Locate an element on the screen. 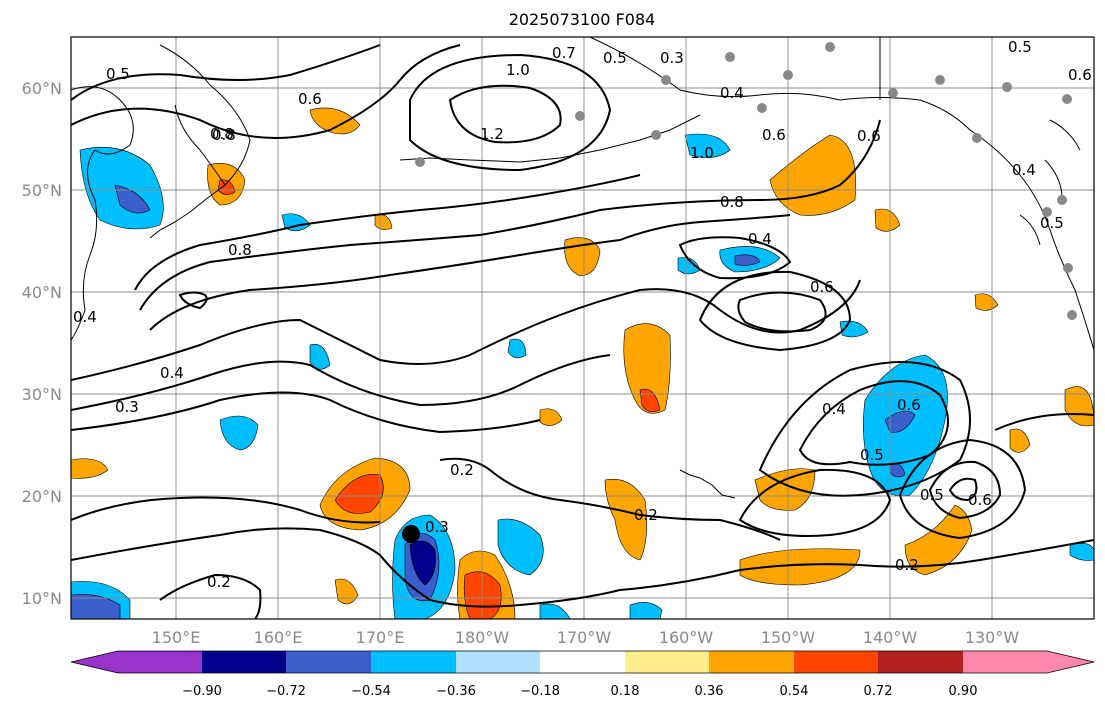 The width and height of the screenshot is (1105, 712). anomaly-blob-midpac-blue-core is located at coordinates (747, 260).